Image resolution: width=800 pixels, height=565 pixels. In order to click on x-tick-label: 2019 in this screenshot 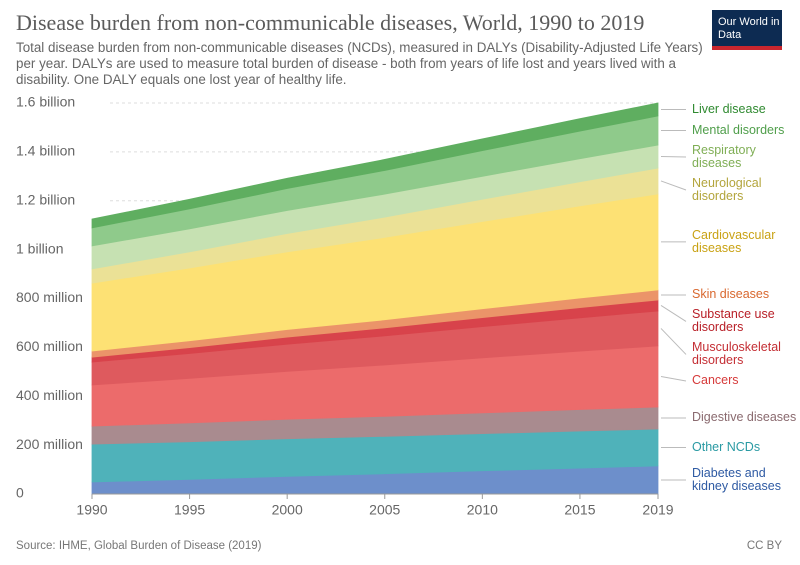, I will do `click(657, 510)`.